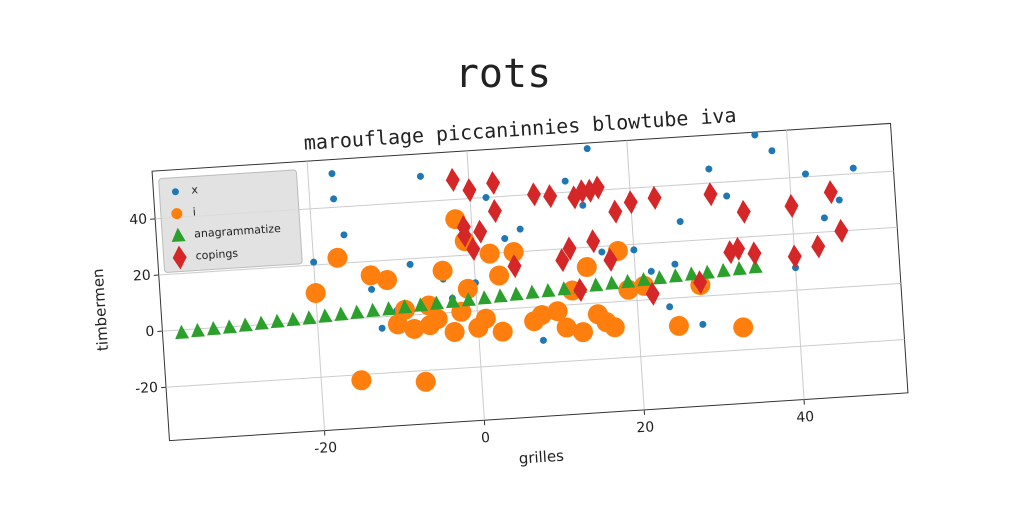  Describe the element at coordinates (141, 276) in the screenshot. I see `y-tick-label: 20` at that location.